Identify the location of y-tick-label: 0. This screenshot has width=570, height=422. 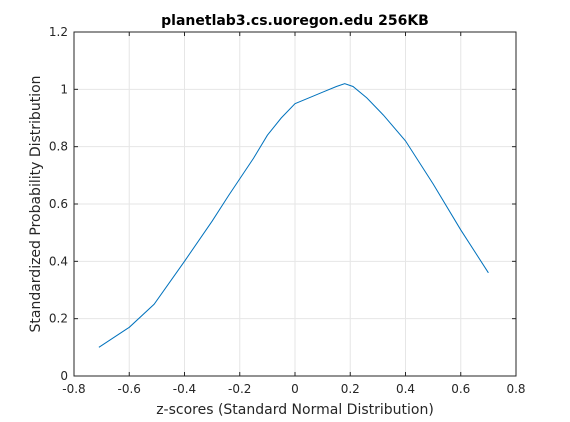
(64, 376).